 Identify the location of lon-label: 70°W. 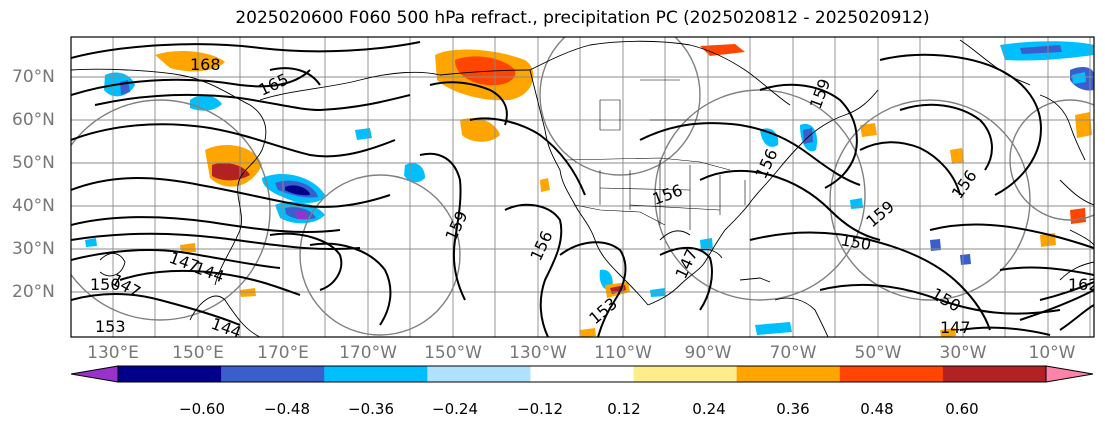
(793, 353).